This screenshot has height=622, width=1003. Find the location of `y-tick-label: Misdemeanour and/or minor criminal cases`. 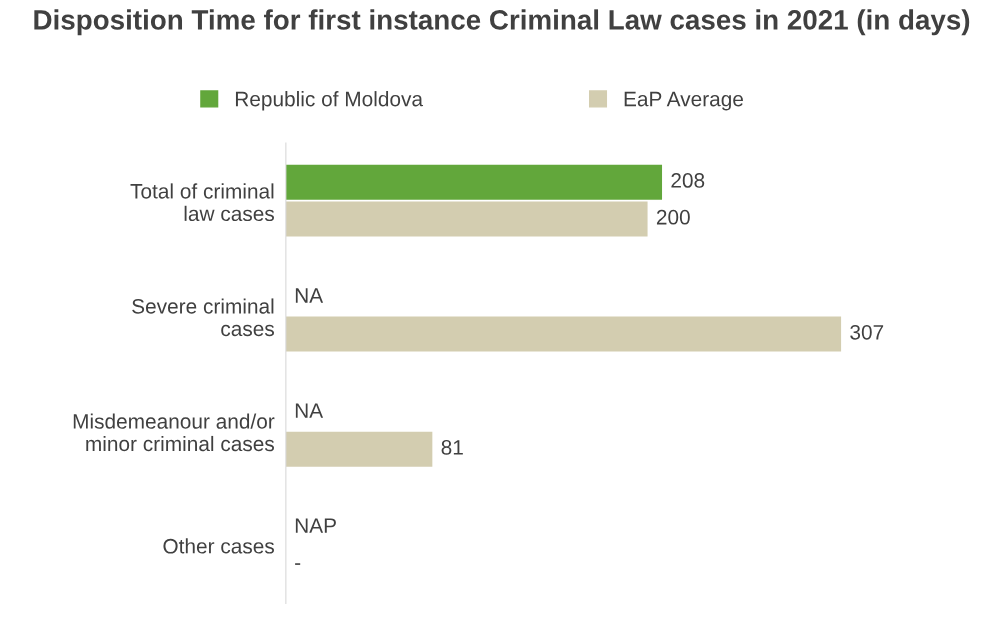

y-tick-label: Misdemeanour and/or minor criminal cases is located at coordinates (174, 432).